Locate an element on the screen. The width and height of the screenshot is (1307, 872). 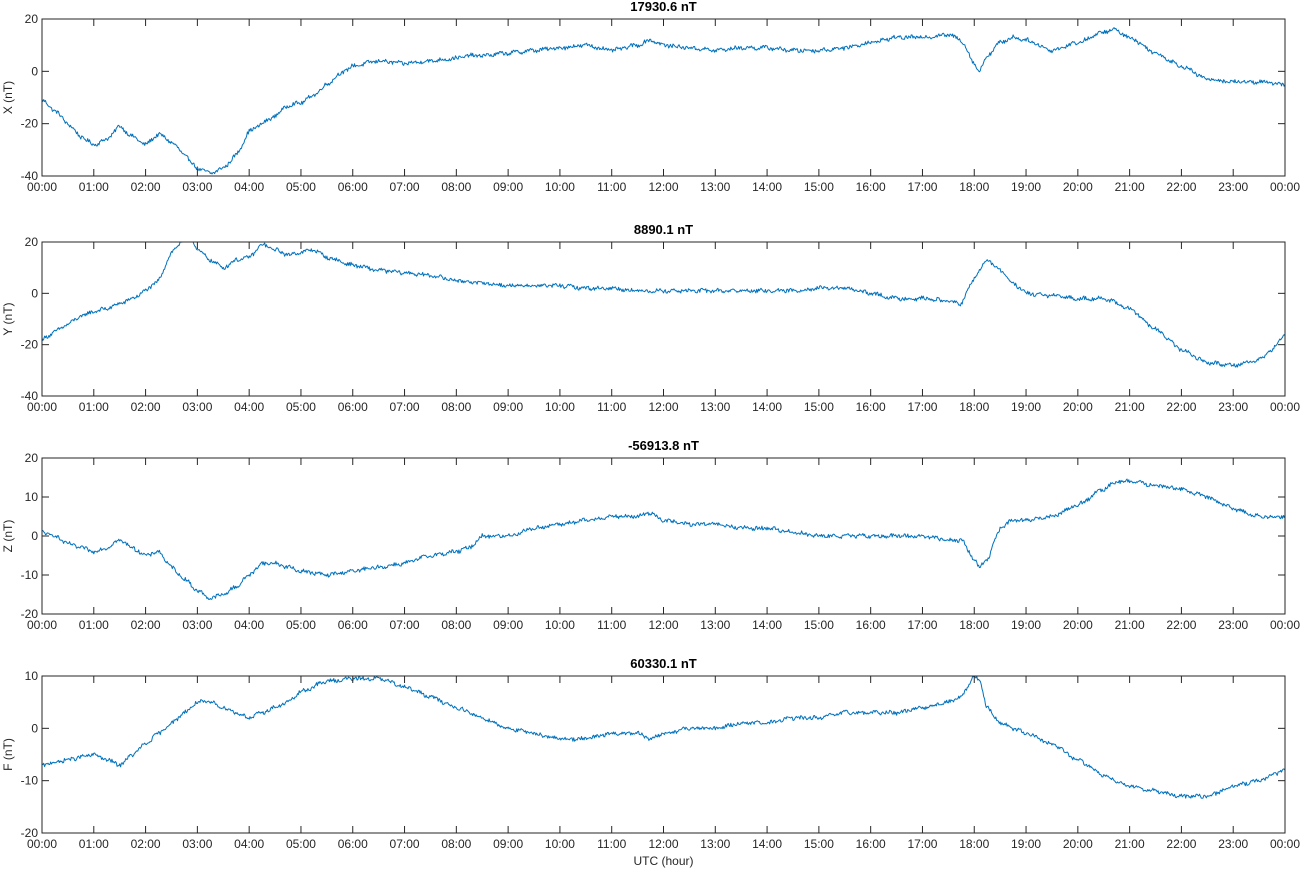
x-tick-label: 17:00 is located at coordinates (922, 407).